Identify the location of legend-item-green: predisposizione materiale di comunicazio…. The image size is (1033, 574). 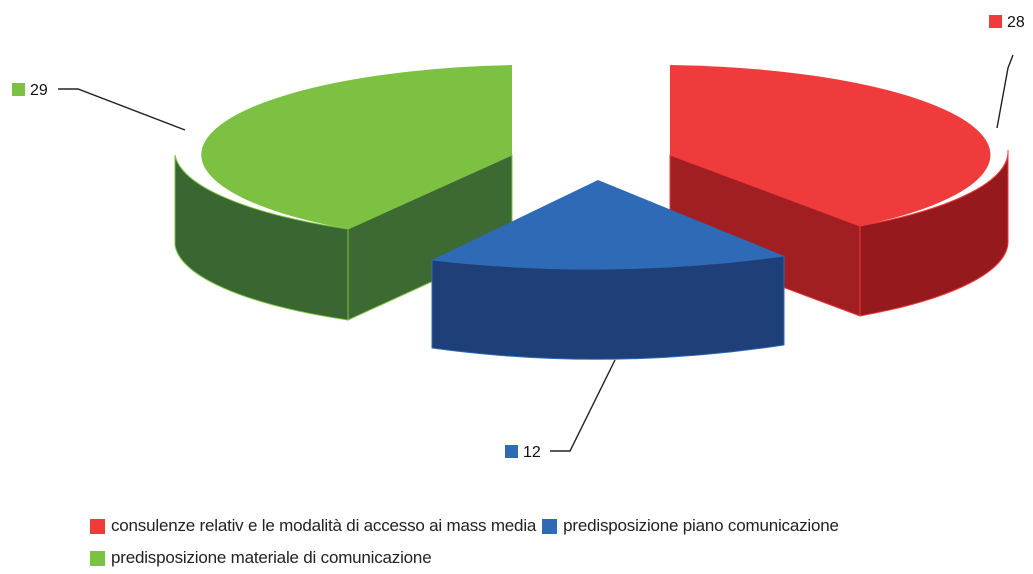
(261, 558).